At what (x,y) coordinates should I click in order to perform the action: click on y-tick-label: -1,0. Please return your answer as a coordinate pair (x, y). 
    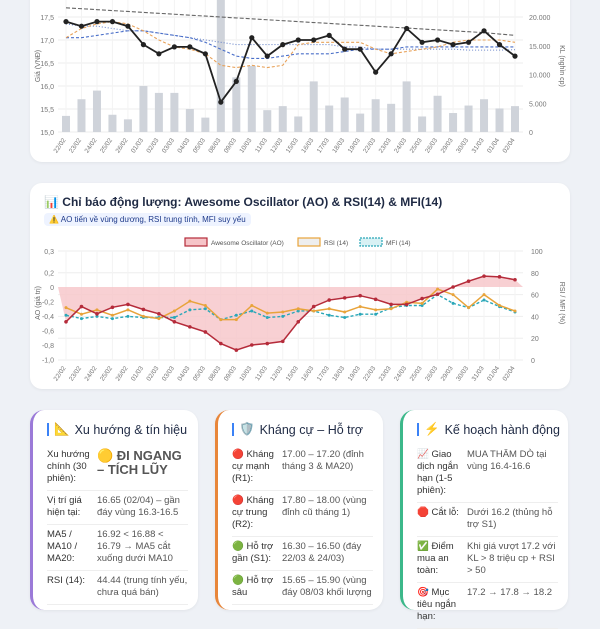
    Looking at the image, I should click on (48, 361).